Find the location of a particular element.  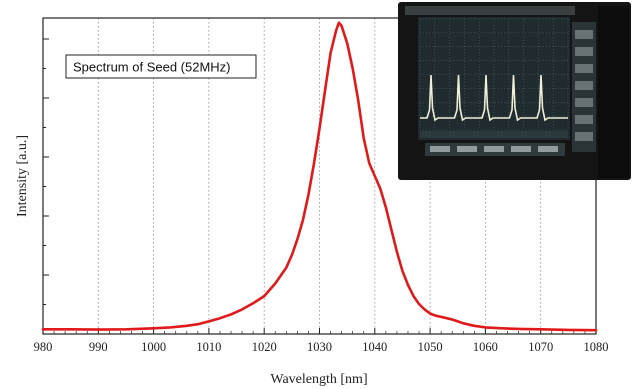

x-tick-label-1070: 1070 is located at coordinates (540, 347).